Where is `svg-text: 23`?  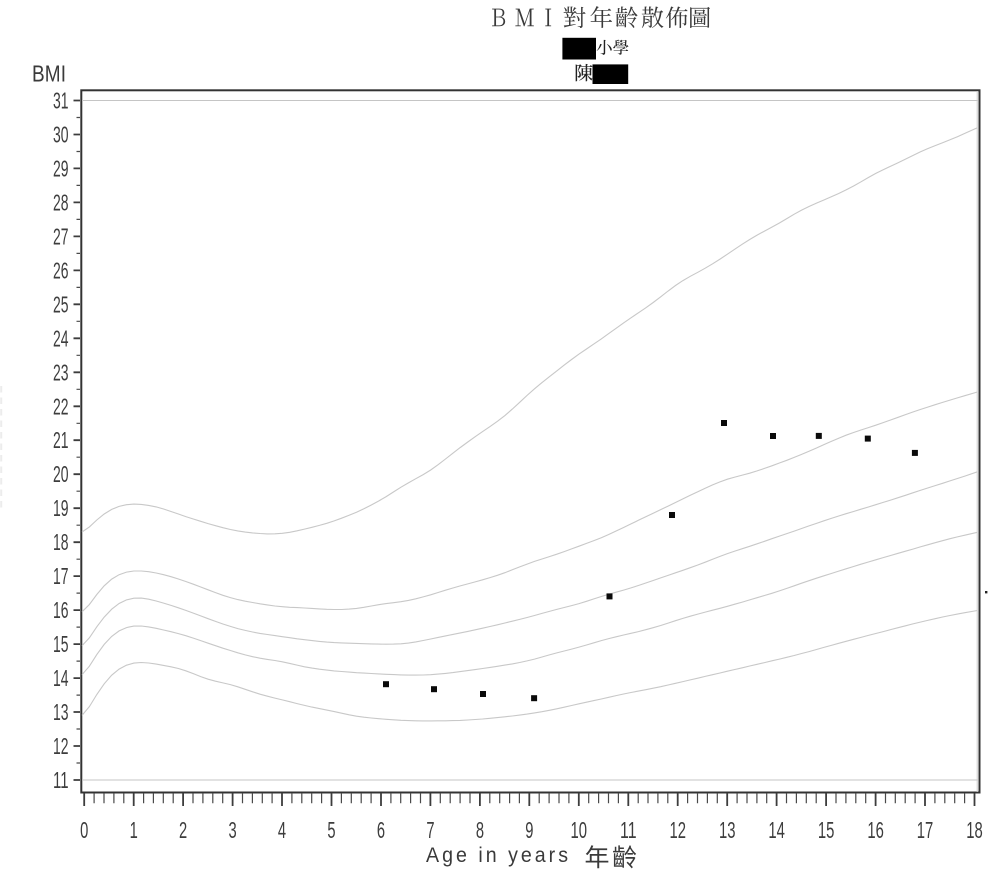
svg-text: 23 is located at coordinates (61, 372).